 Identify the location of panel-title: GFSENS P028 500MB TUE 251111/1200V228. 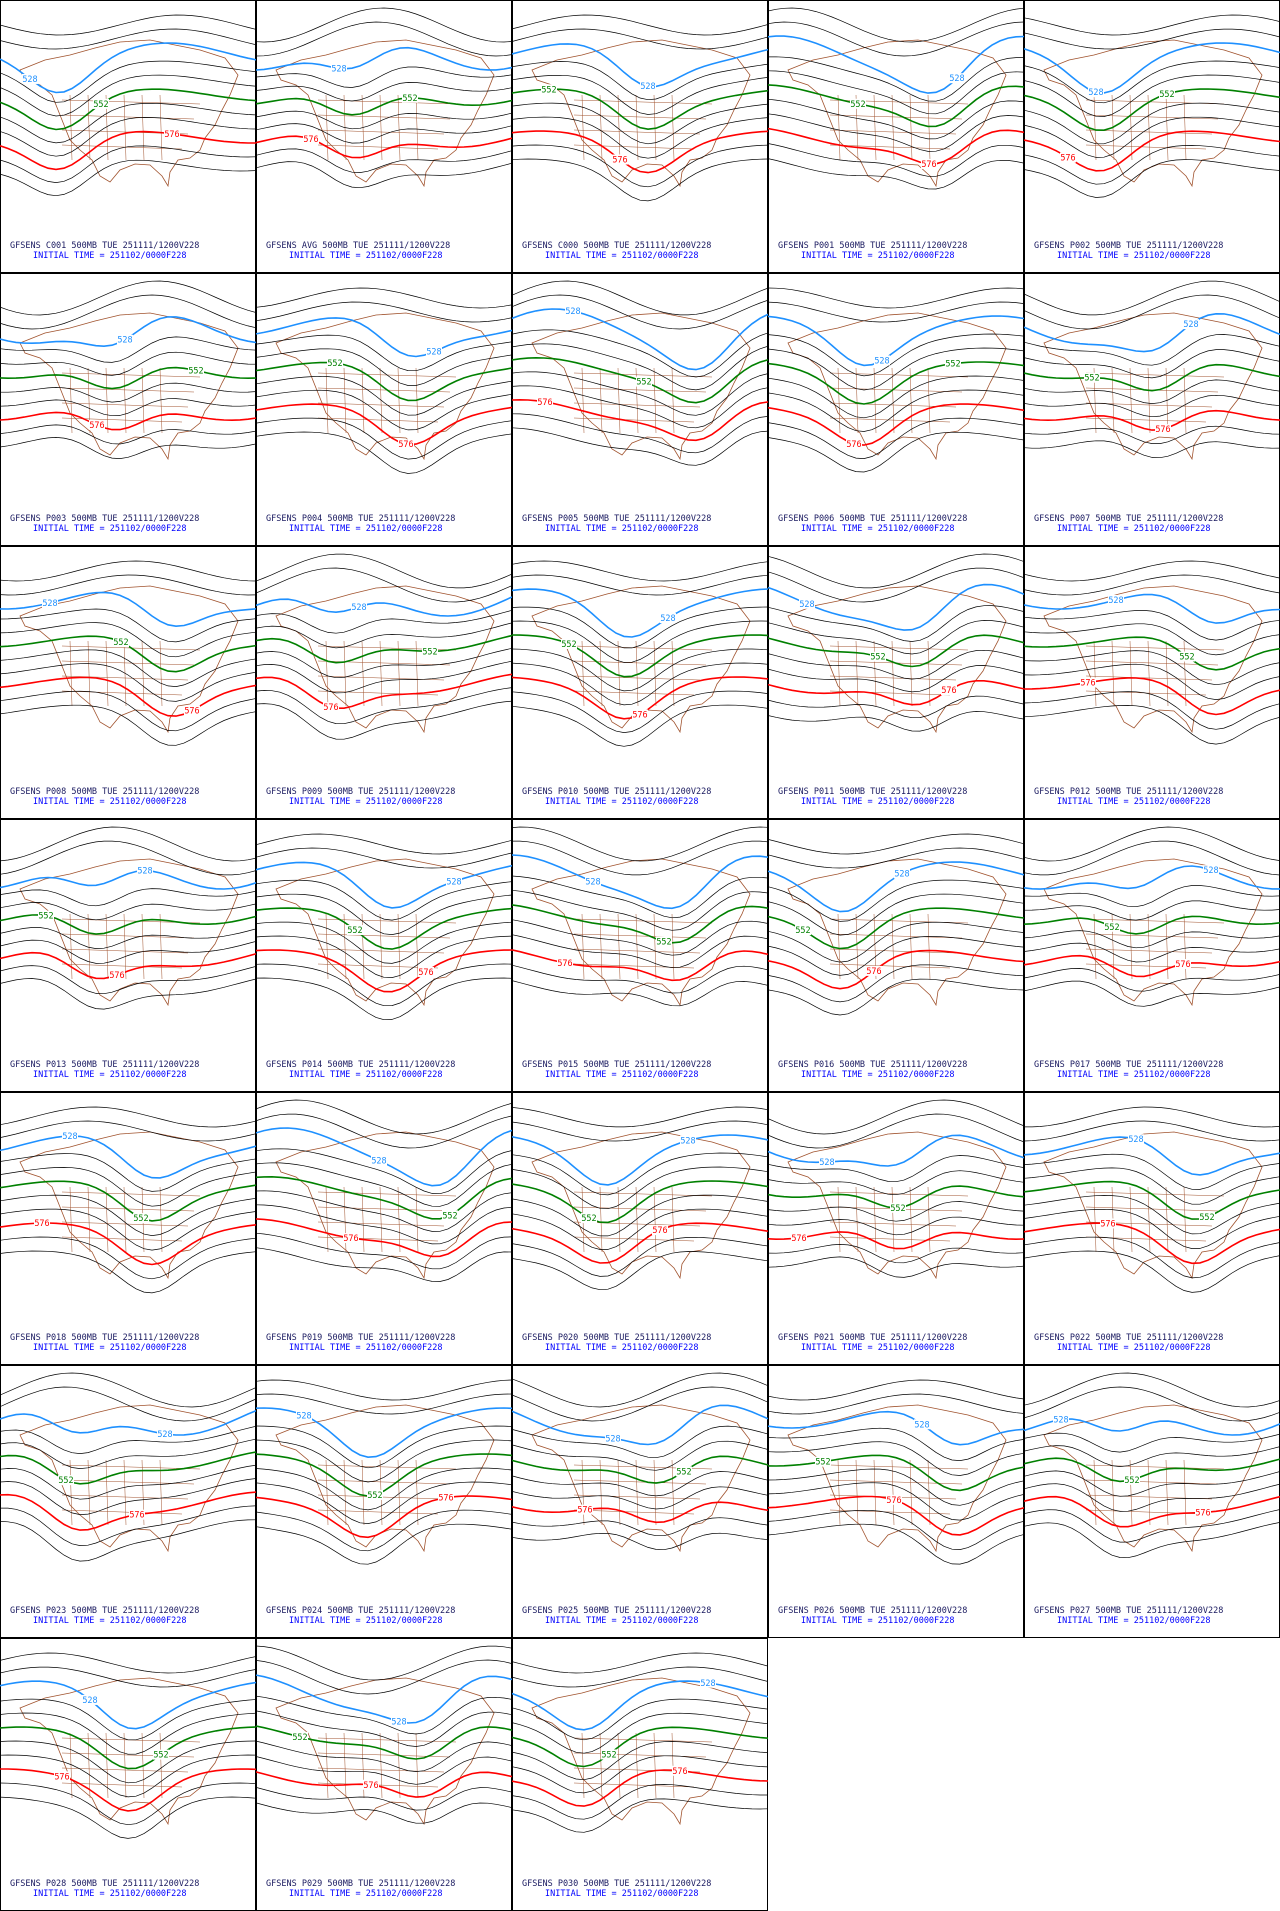
(104, 1884).